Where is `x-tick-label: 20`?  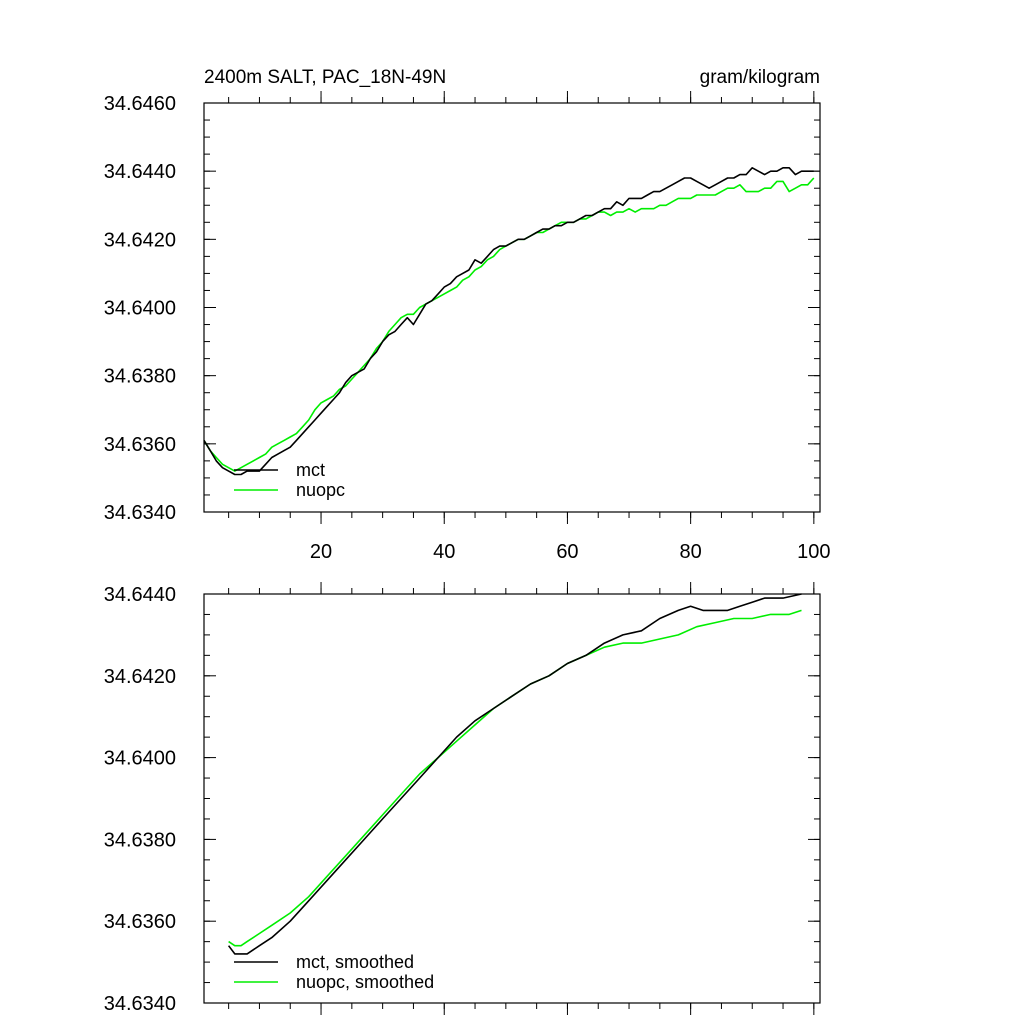
x-tick-label: 20 is located at coordinates (321, 552).